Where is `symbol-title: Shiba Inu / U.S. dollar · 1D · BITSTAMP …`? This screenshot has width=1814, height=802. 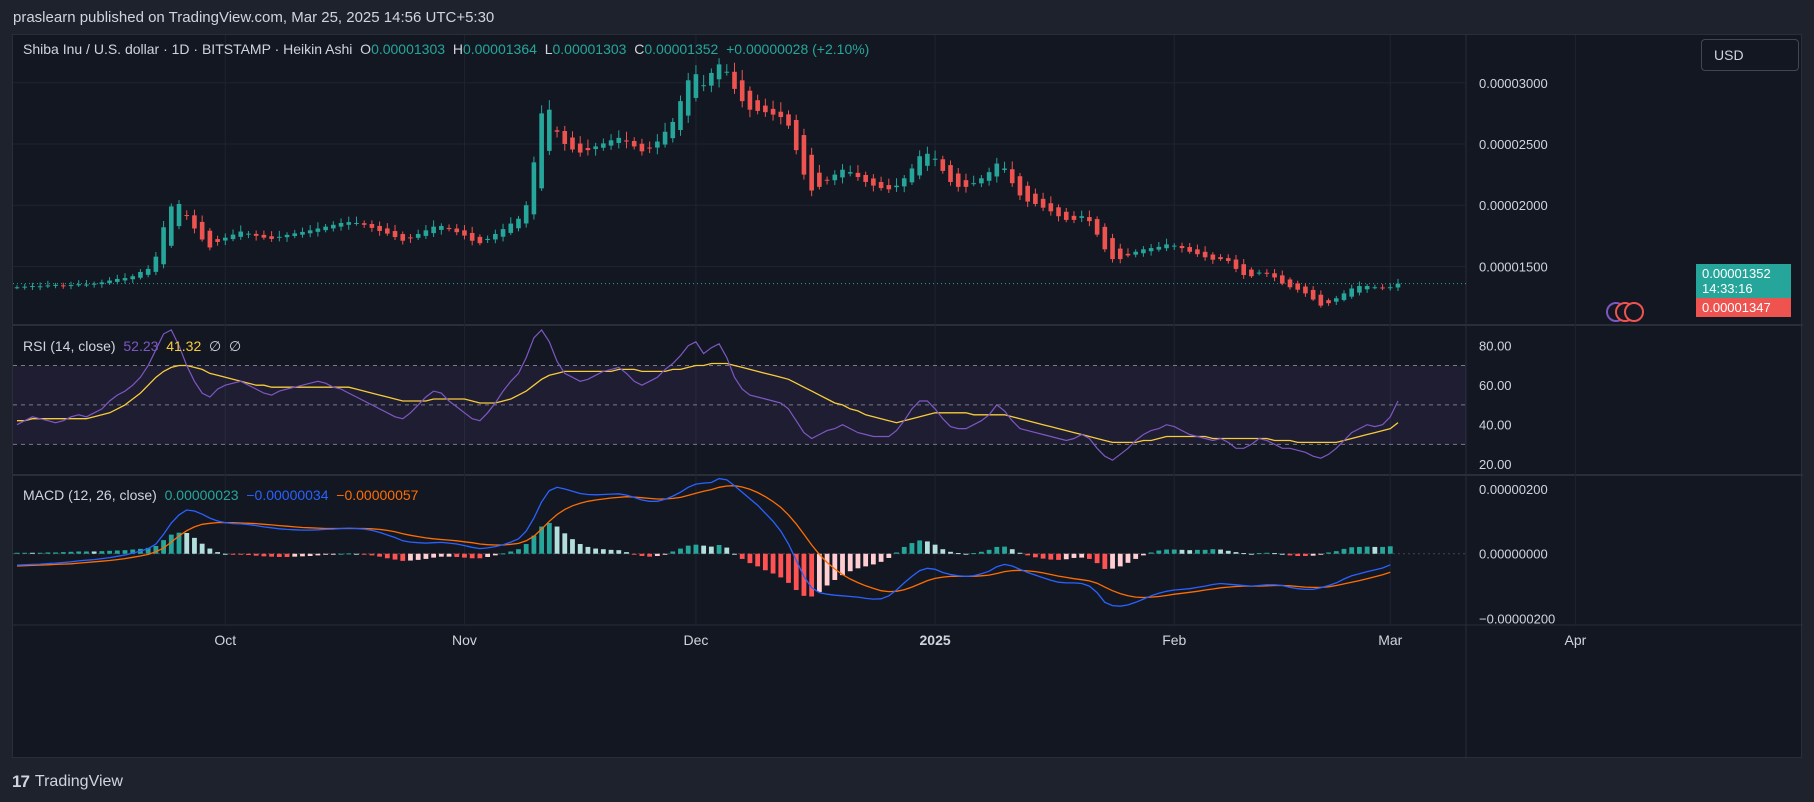
symbol-title: Shiba Inu / U.S. dollar · 1D · BITSTAMP … is located at coordinates (188, 49).